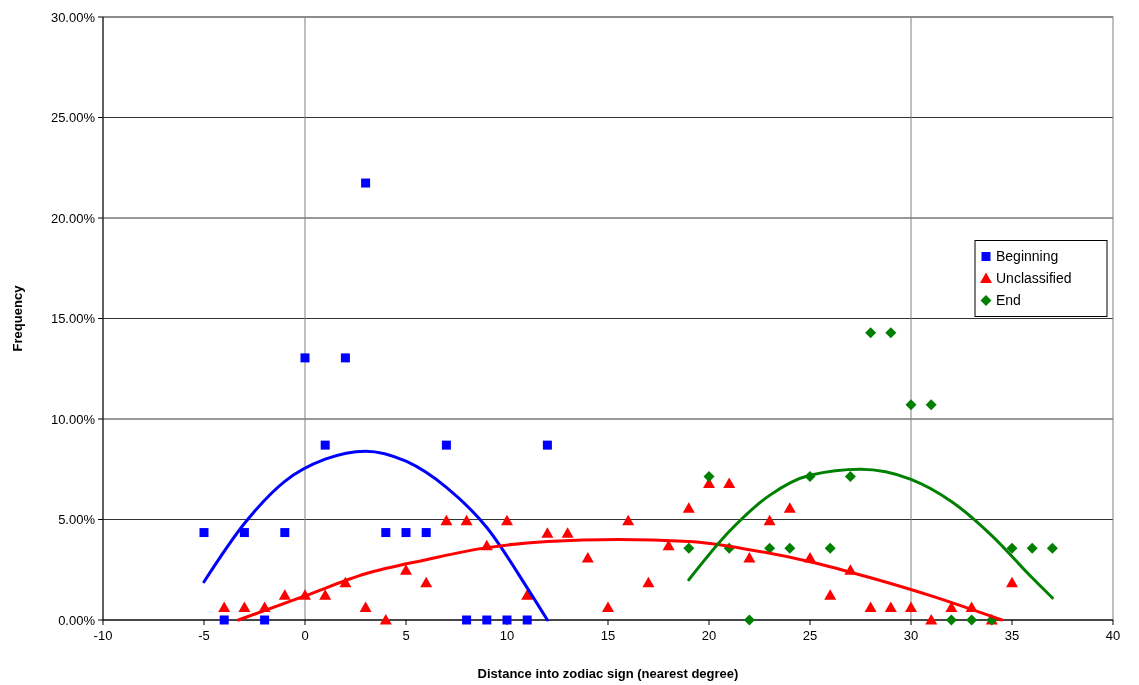 The width and height of the screenshot is (1139, 685). What do you see at coordinates (1012, 635) in the screenshot?
I see `x-tick-label: 35` at bounding box center [1012, 635].